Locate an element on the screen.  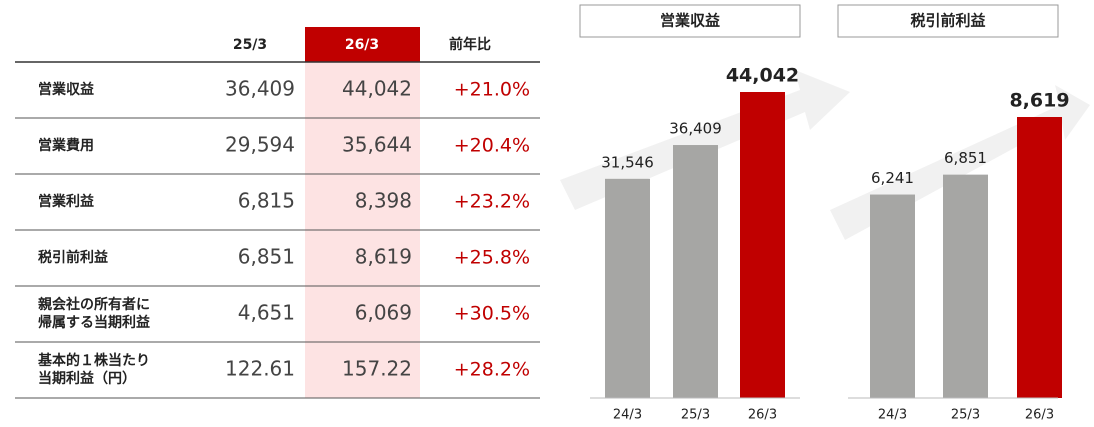
row-label: 親会社の所有者に is located at coordinates (94, 304).